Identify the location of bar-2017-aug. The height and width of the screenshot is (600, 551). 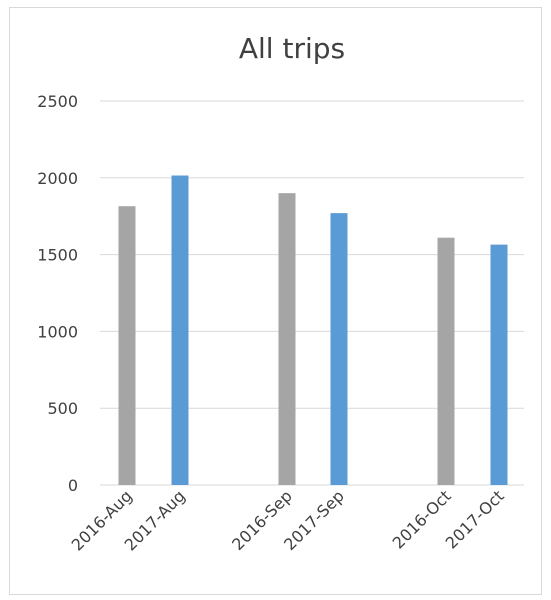
(180, 330).